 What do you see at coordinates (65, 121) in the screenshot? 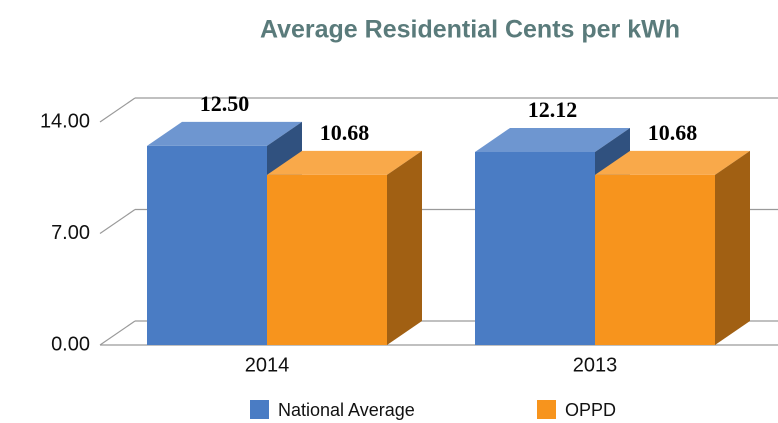
I see `y-tick-label: 14.00` at bounding box center [65, 121].